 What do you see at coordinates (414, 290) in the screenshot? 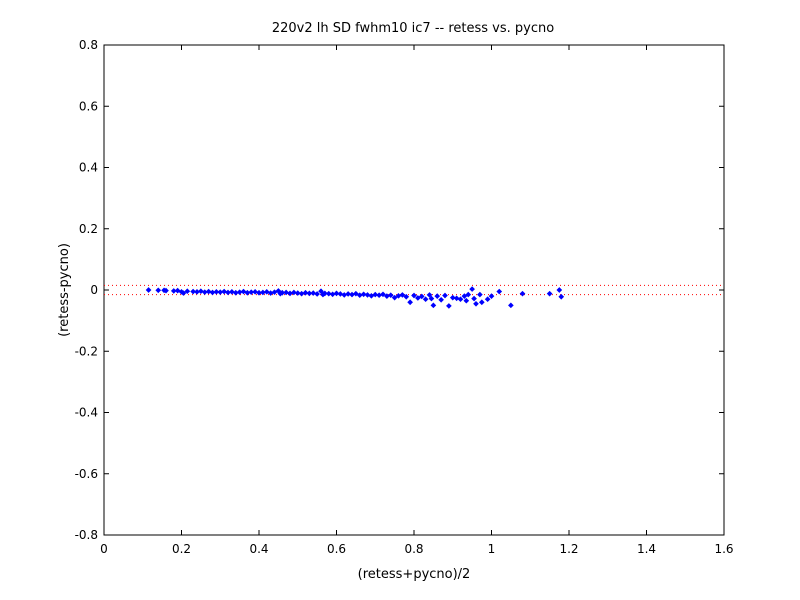
I see `reference-lines` at bounding box center [414, 290].